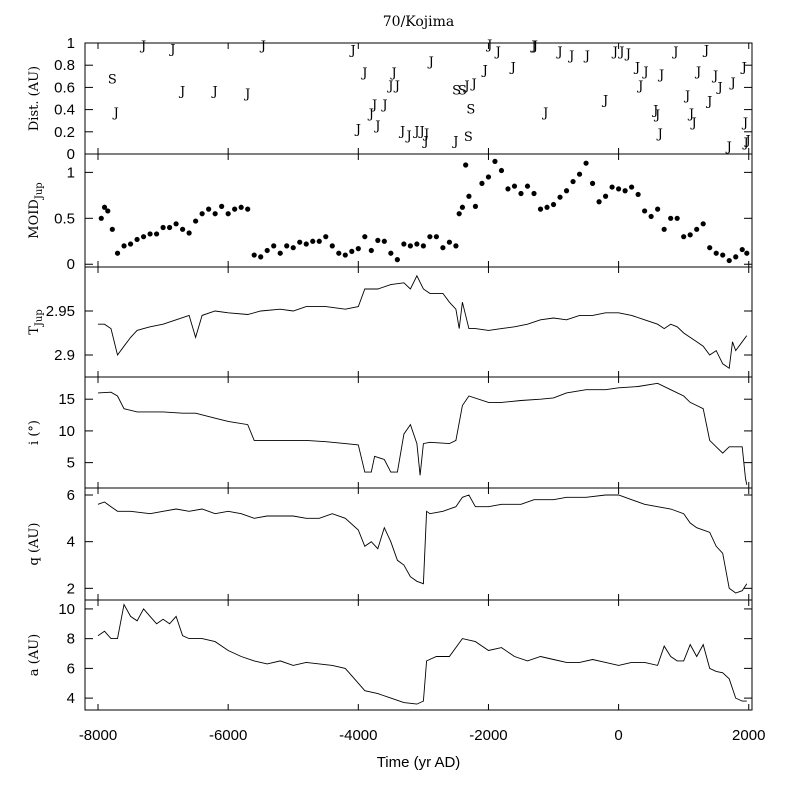 The height and width of the screenshot is (797, 797). I want to click on panel-frame-moid, so click(418, 210).